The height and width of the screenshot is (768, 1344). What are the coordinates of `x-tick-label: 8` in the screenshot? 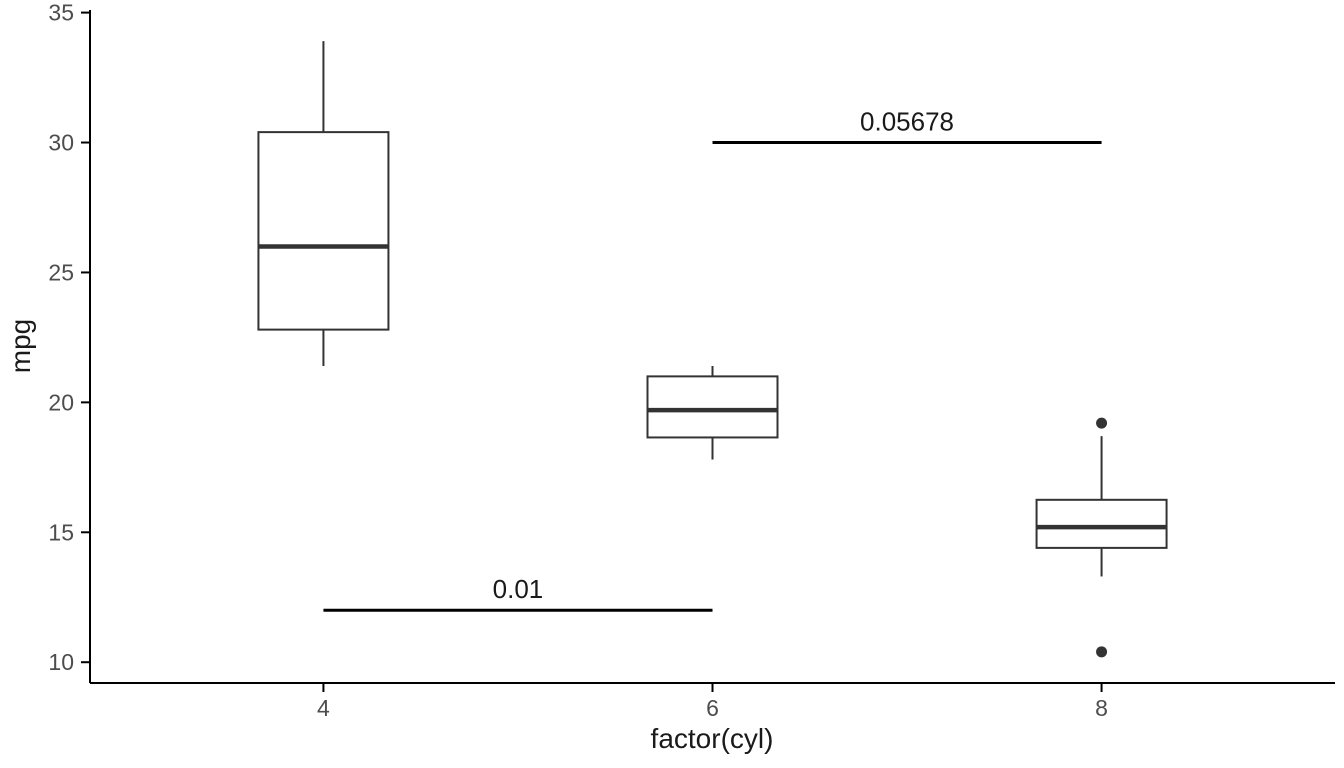 It's located at (1101, 708).